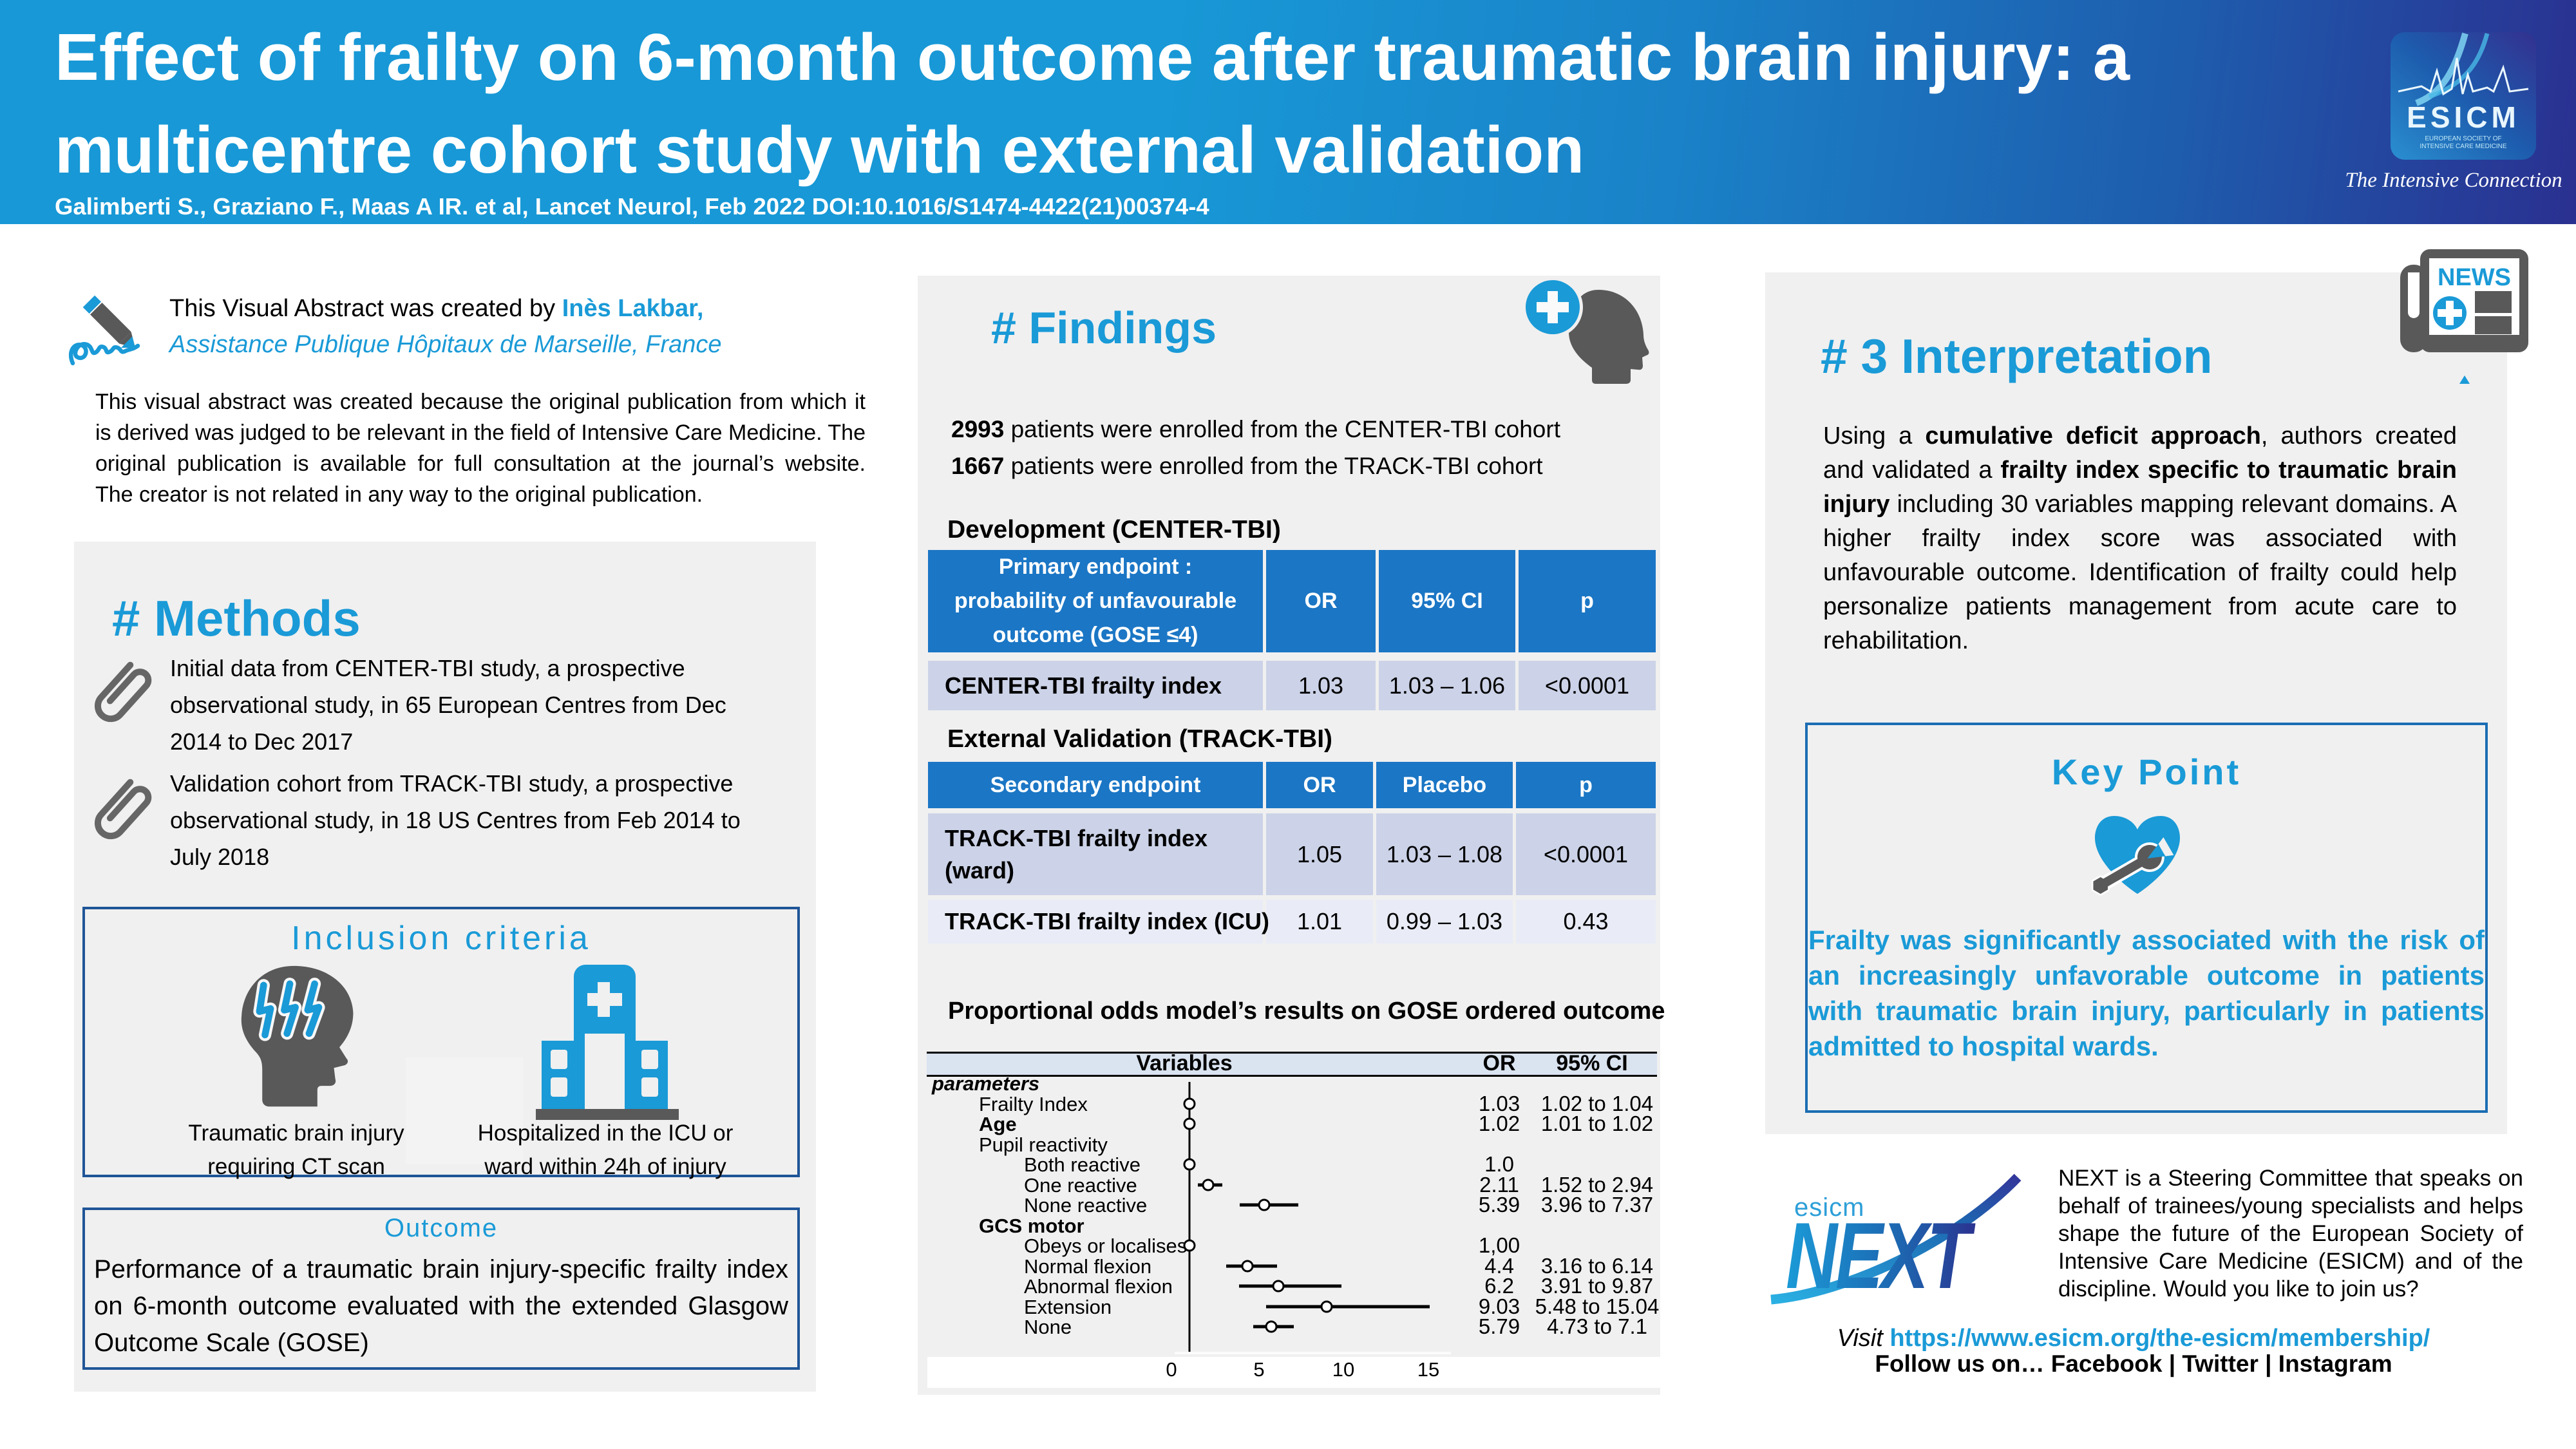  What do you see at coordinates (1080, 1186) in the screenshot?
I see `svg-text: One reactive` at bounding box center [1080, 1186].